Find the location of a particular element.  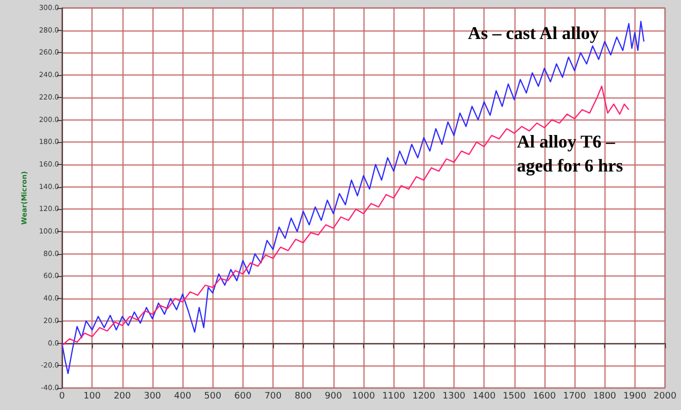

series-label: Al alloy T6 – aged for 6 hrs is located at coordinates (569, 154).